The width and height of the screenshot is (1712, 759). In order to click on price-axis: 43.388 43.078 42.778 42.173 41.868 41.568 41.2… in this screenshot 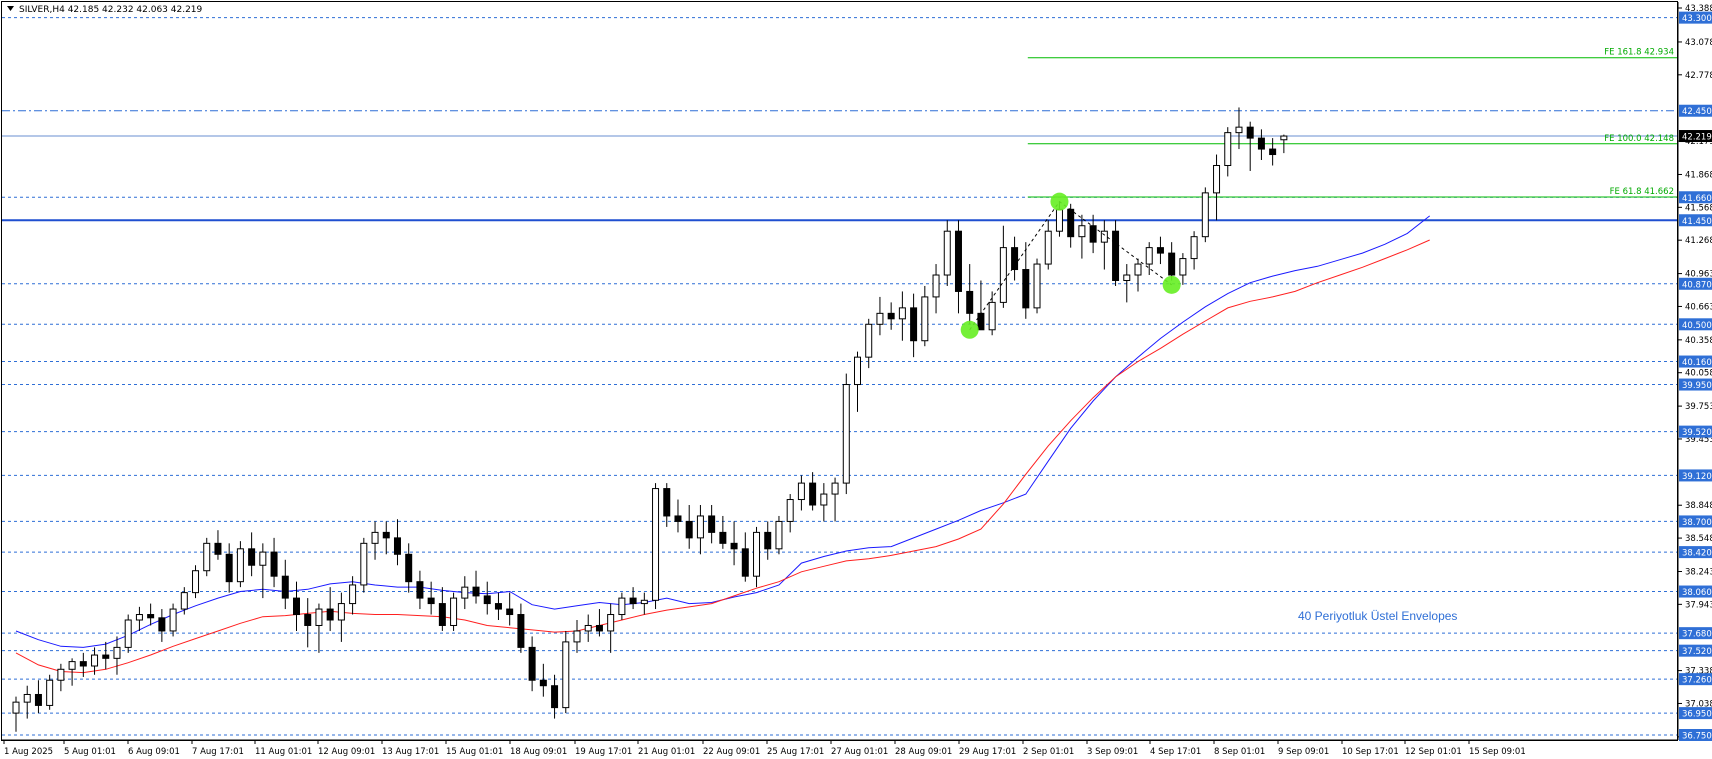, I will do `click(1694, 372)`.